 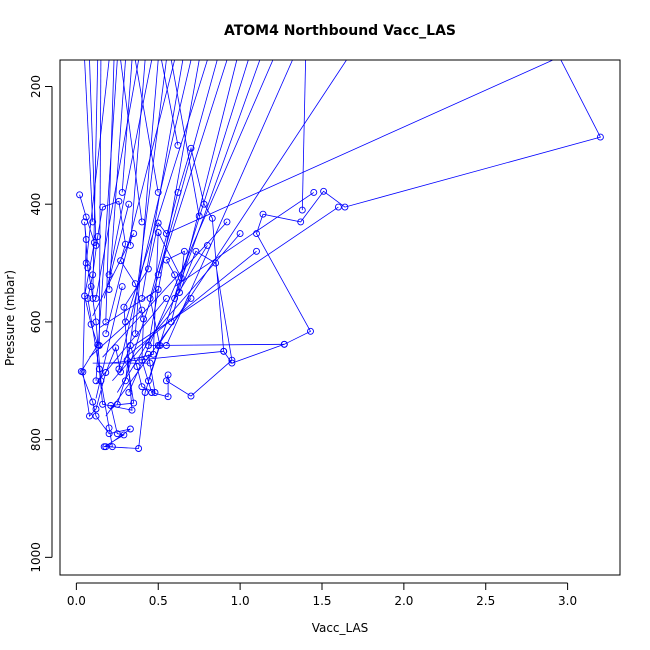 What do you see at coordinates (36, 557) in the screenshot?
I see `y-tick-label-4: 1000` at bounding box center [36, 557].